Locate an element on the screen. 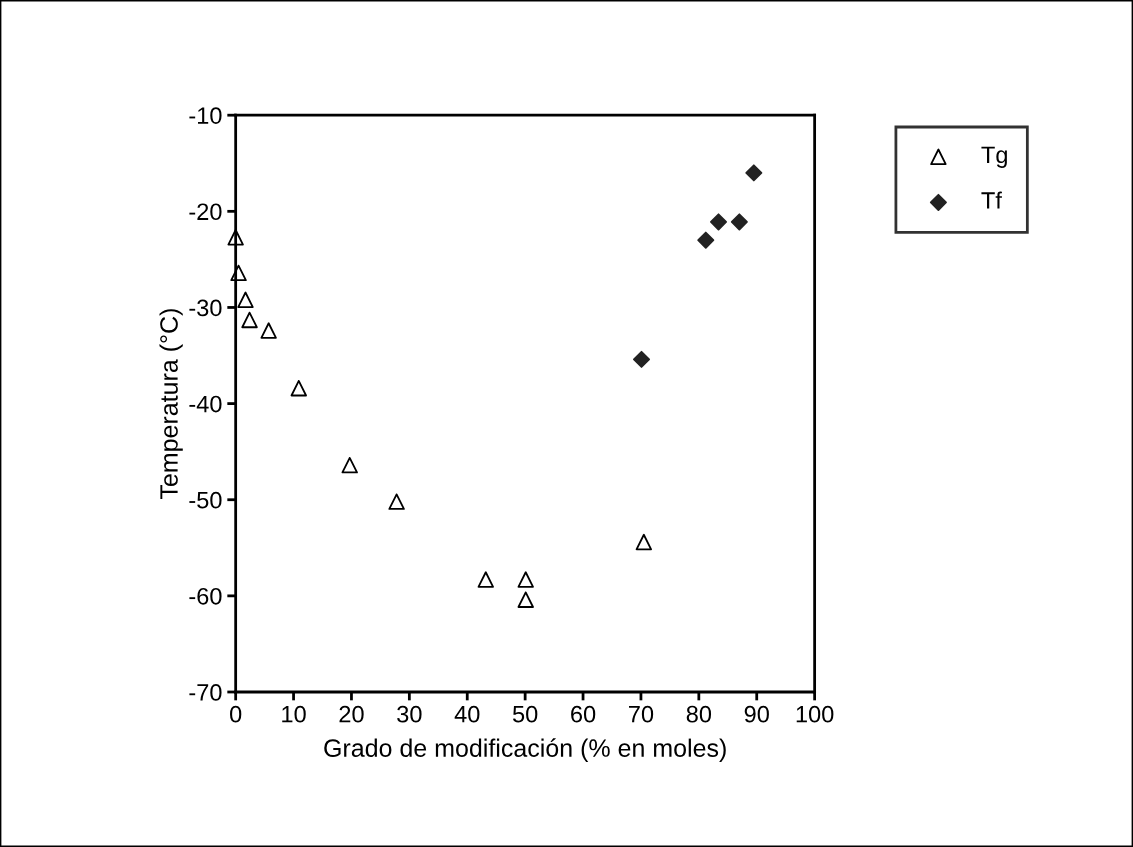 The image size is (1133, 847). x-tick-label: 40 is located at coordinates (467, 714).